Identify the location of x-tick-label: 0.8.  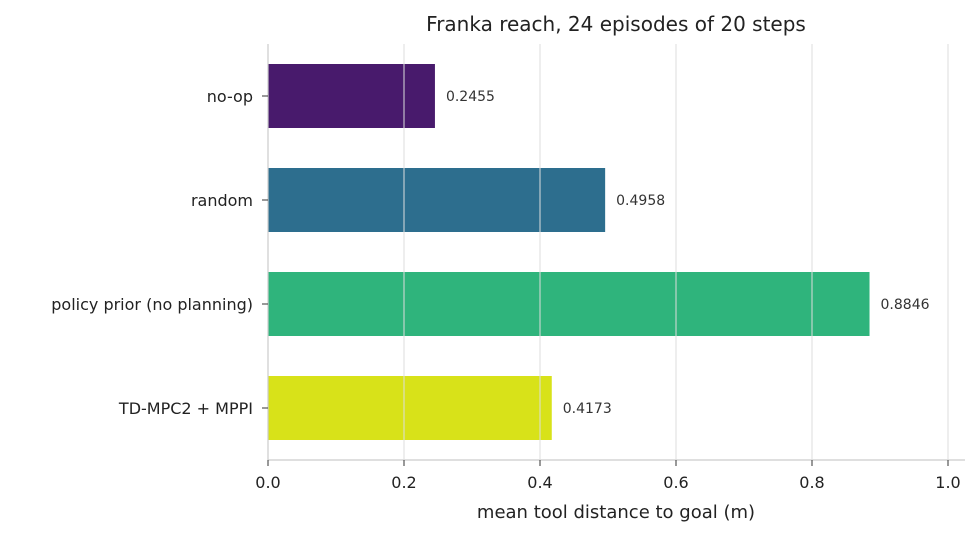
(811, 482).